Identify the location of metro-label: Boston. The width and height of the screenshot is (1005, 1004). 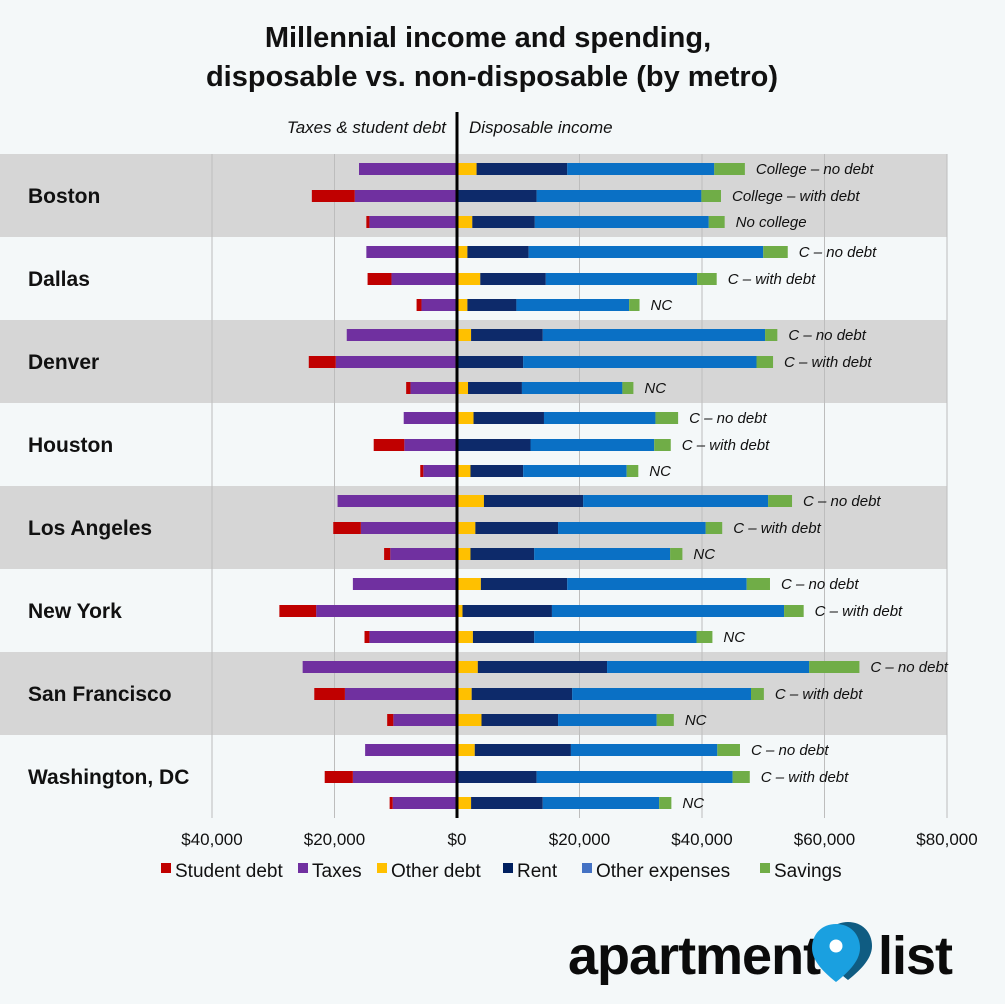
(64, 196).